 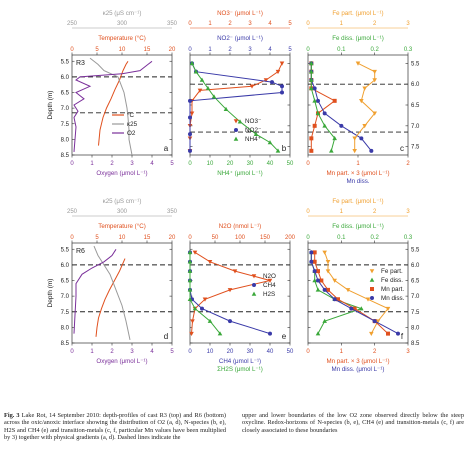 What do you see at coordinates (210, 24) in the screenshot?
I see `top-axis-1-tick-label: 1` at bounding box center [210, 24].